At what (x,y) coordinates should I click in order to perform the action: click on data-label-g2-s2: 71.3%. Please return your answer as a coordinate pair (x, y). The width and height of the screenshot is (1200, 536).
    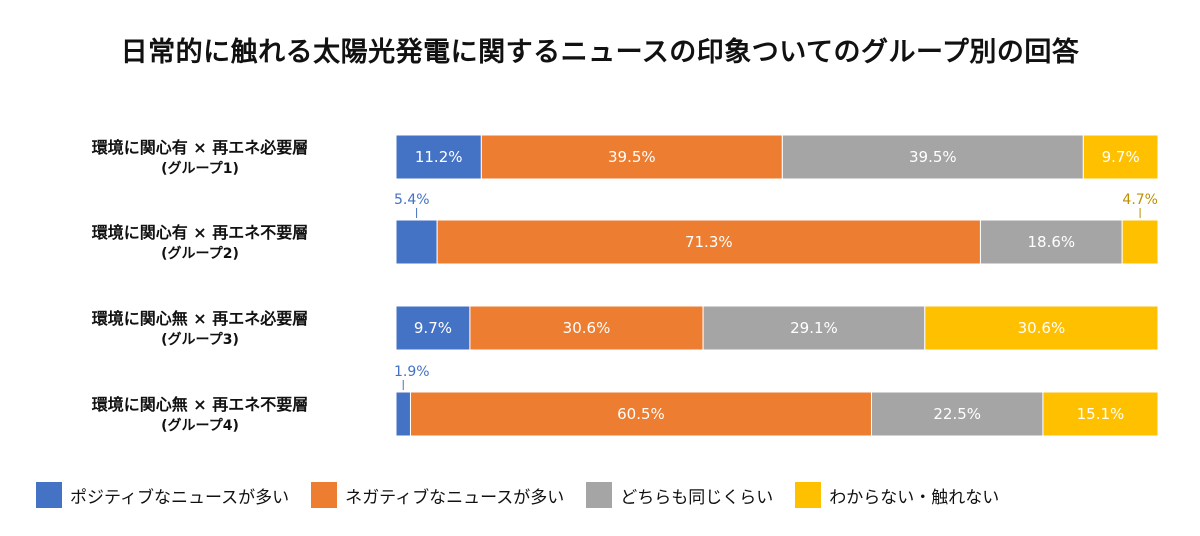
    Looking at the image, I should click on (709, 242).